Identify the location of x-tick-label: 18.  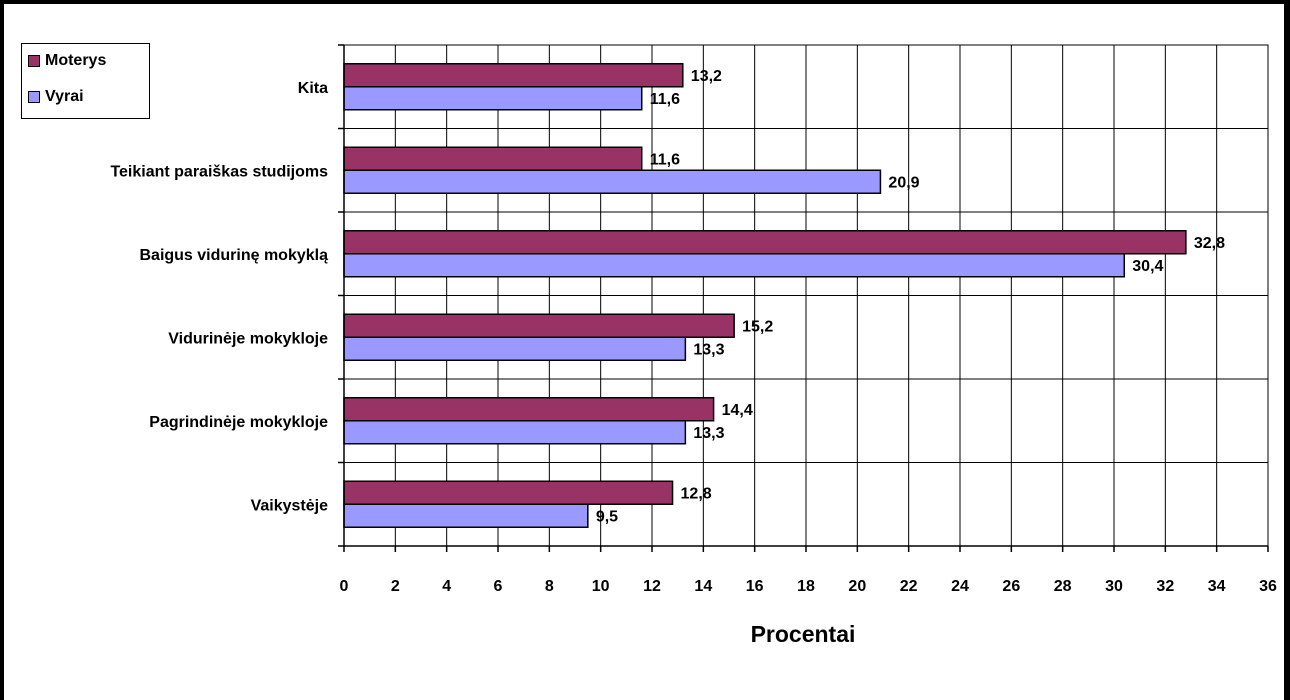
(806, 586).